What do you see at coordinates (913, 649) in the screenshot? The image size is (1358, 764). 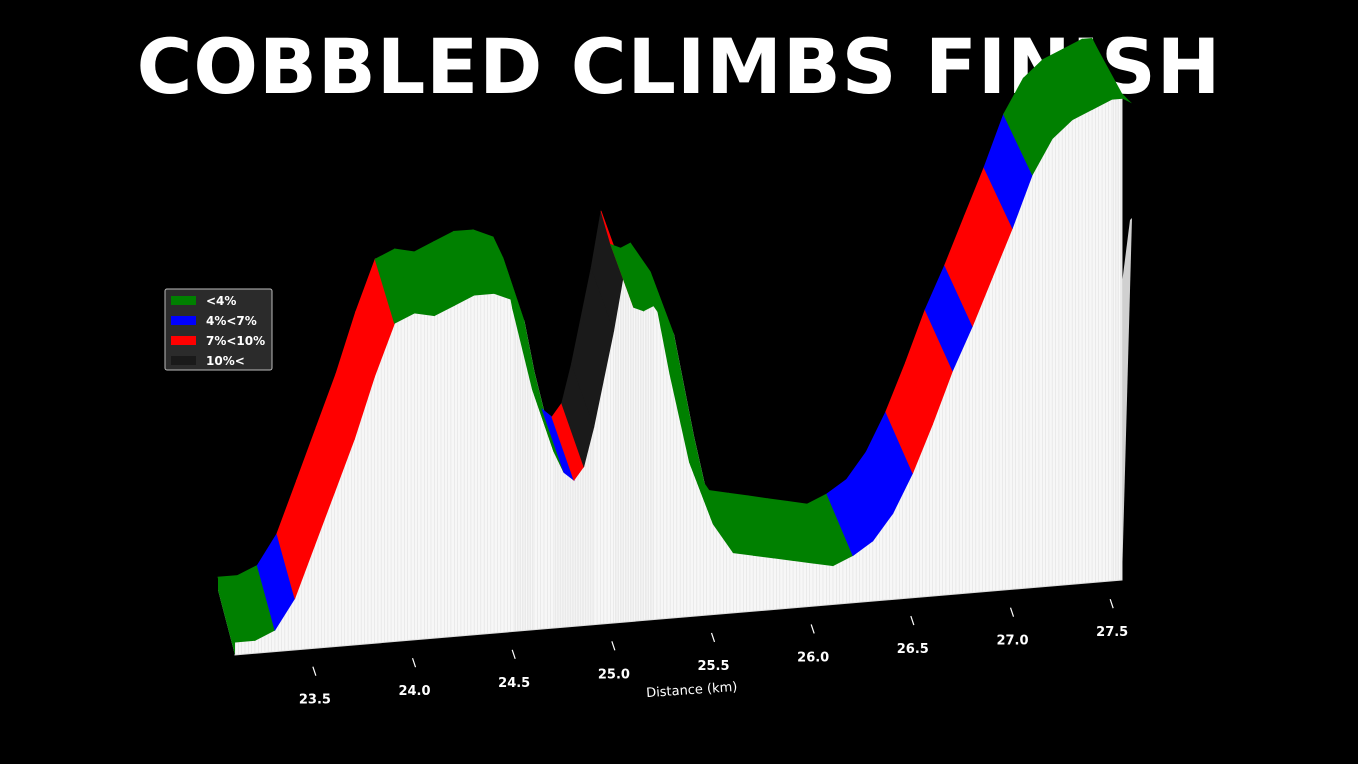 I see `x-tick-label: 26.5` at bounding box center [913, 649].